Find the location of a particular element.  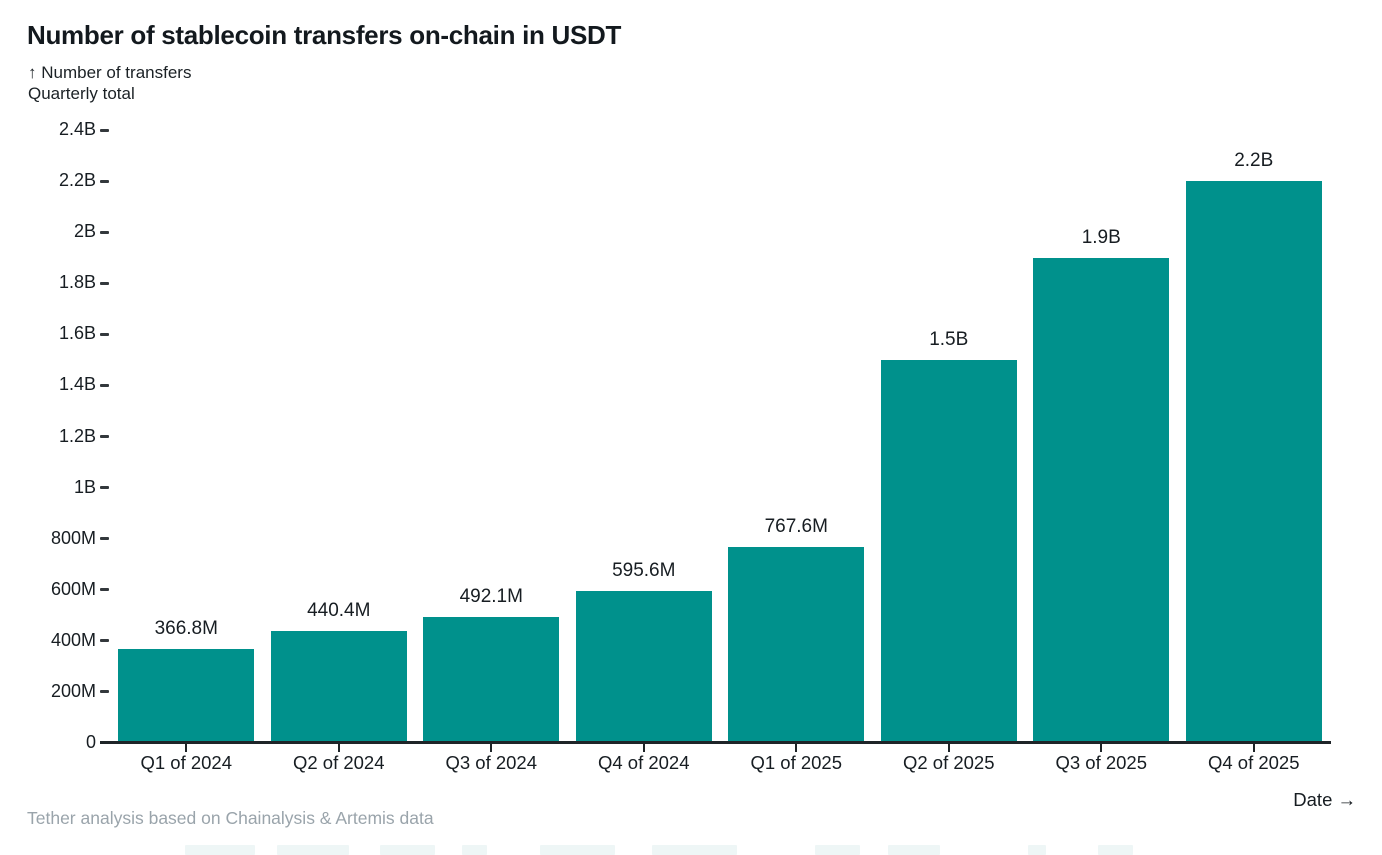

bar-q1-of-2024 is located at coordinates (186, 696).